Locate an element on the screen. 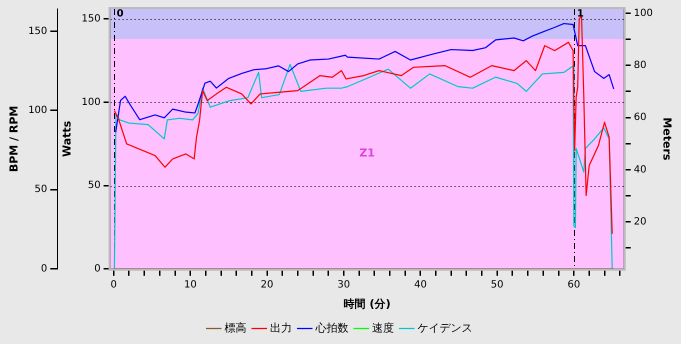 The width and height of the screenshot is (681, 344). y3-tick-label: 50 is located at coordinates (41, 190).